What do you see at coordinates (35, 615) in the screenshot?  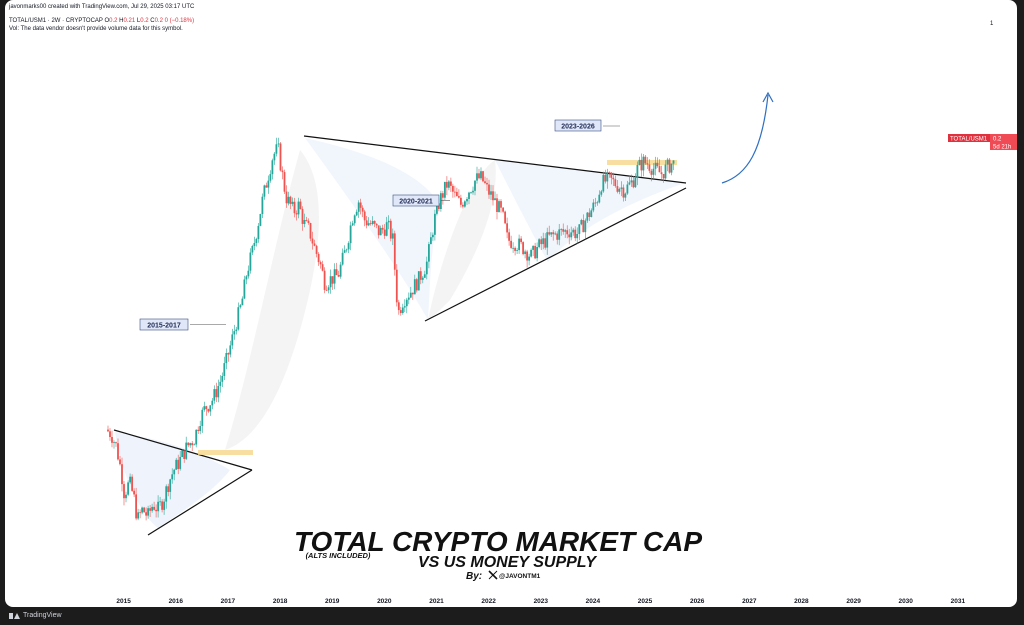 I see `footer-brand: TradingView` at bounding box center [35, 615].